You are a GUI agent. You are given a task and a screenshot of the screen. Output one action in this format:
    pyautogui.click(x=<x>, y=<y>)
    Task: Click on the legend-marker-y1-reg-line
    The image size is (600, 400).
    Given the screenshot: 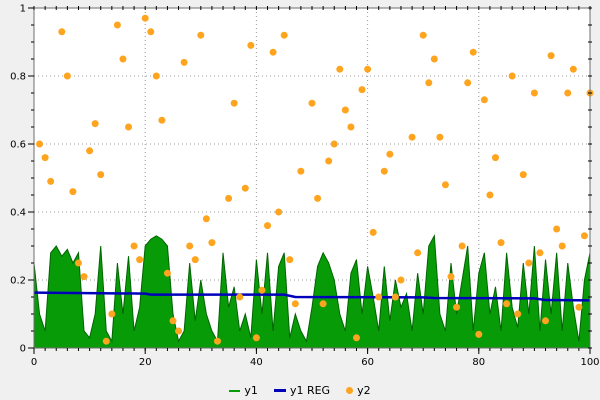 What is the action you would take?
    pyautogui.click(x=279, y=390)
    